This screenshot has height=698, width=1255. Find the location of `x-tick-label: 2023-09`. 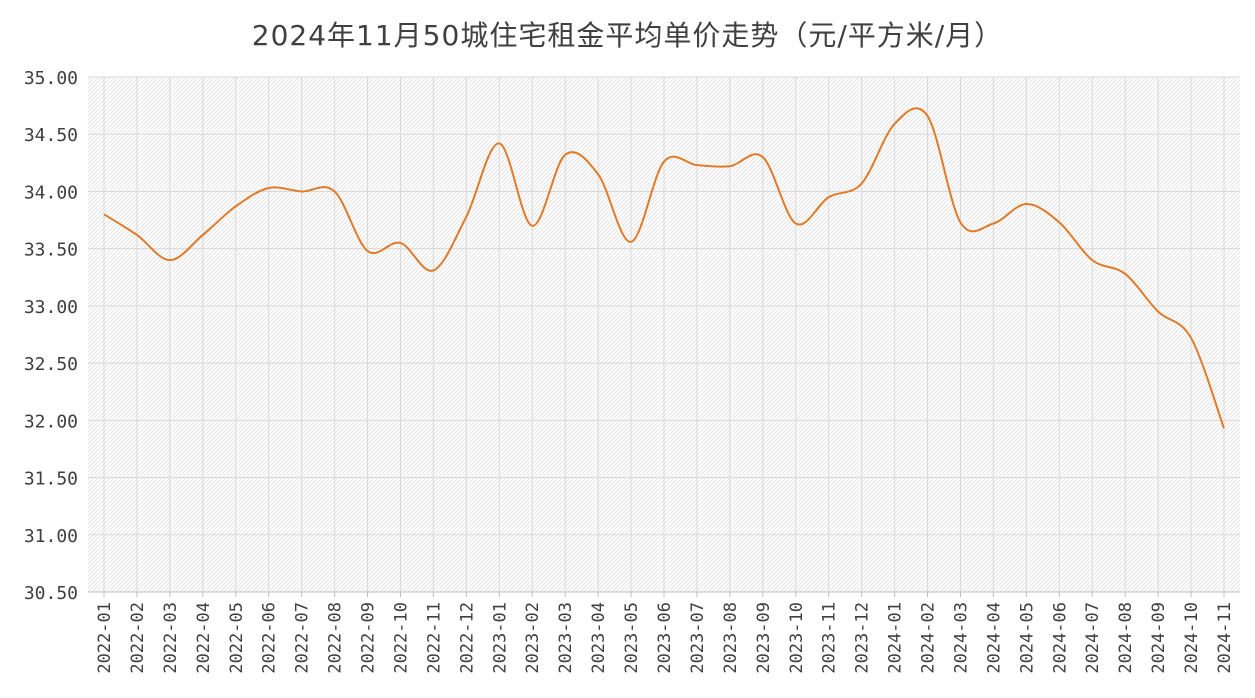

x-tick-label: 2023-09 is located at coordinates (764, 638).